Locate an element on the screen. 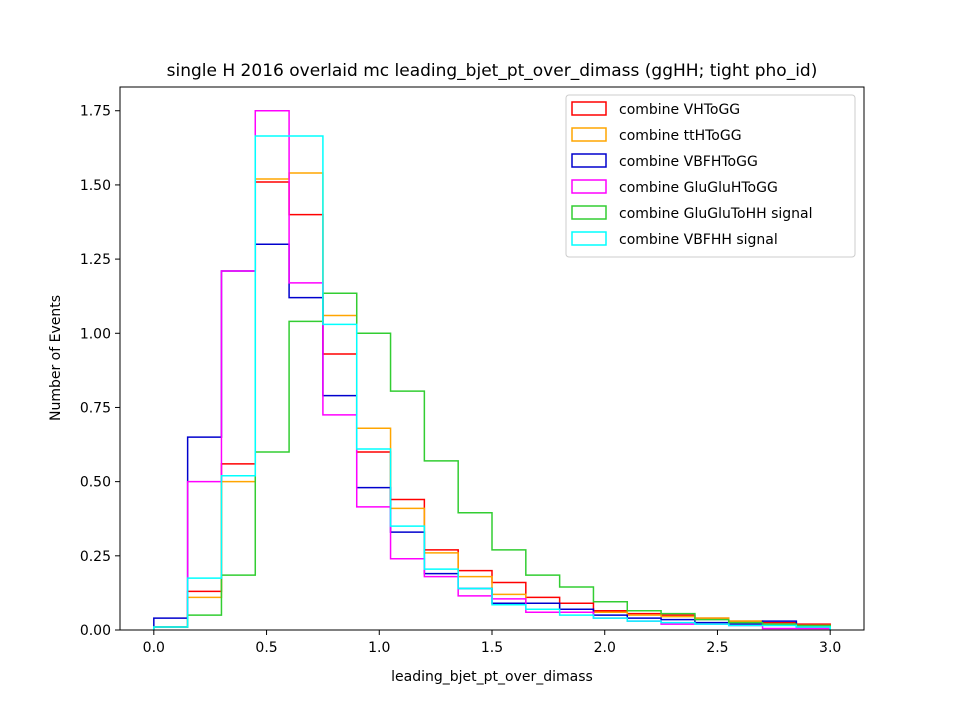 This screenshot has height=720, width=960. x-tick-label: 3.0 is located at coordinates (830, 648).